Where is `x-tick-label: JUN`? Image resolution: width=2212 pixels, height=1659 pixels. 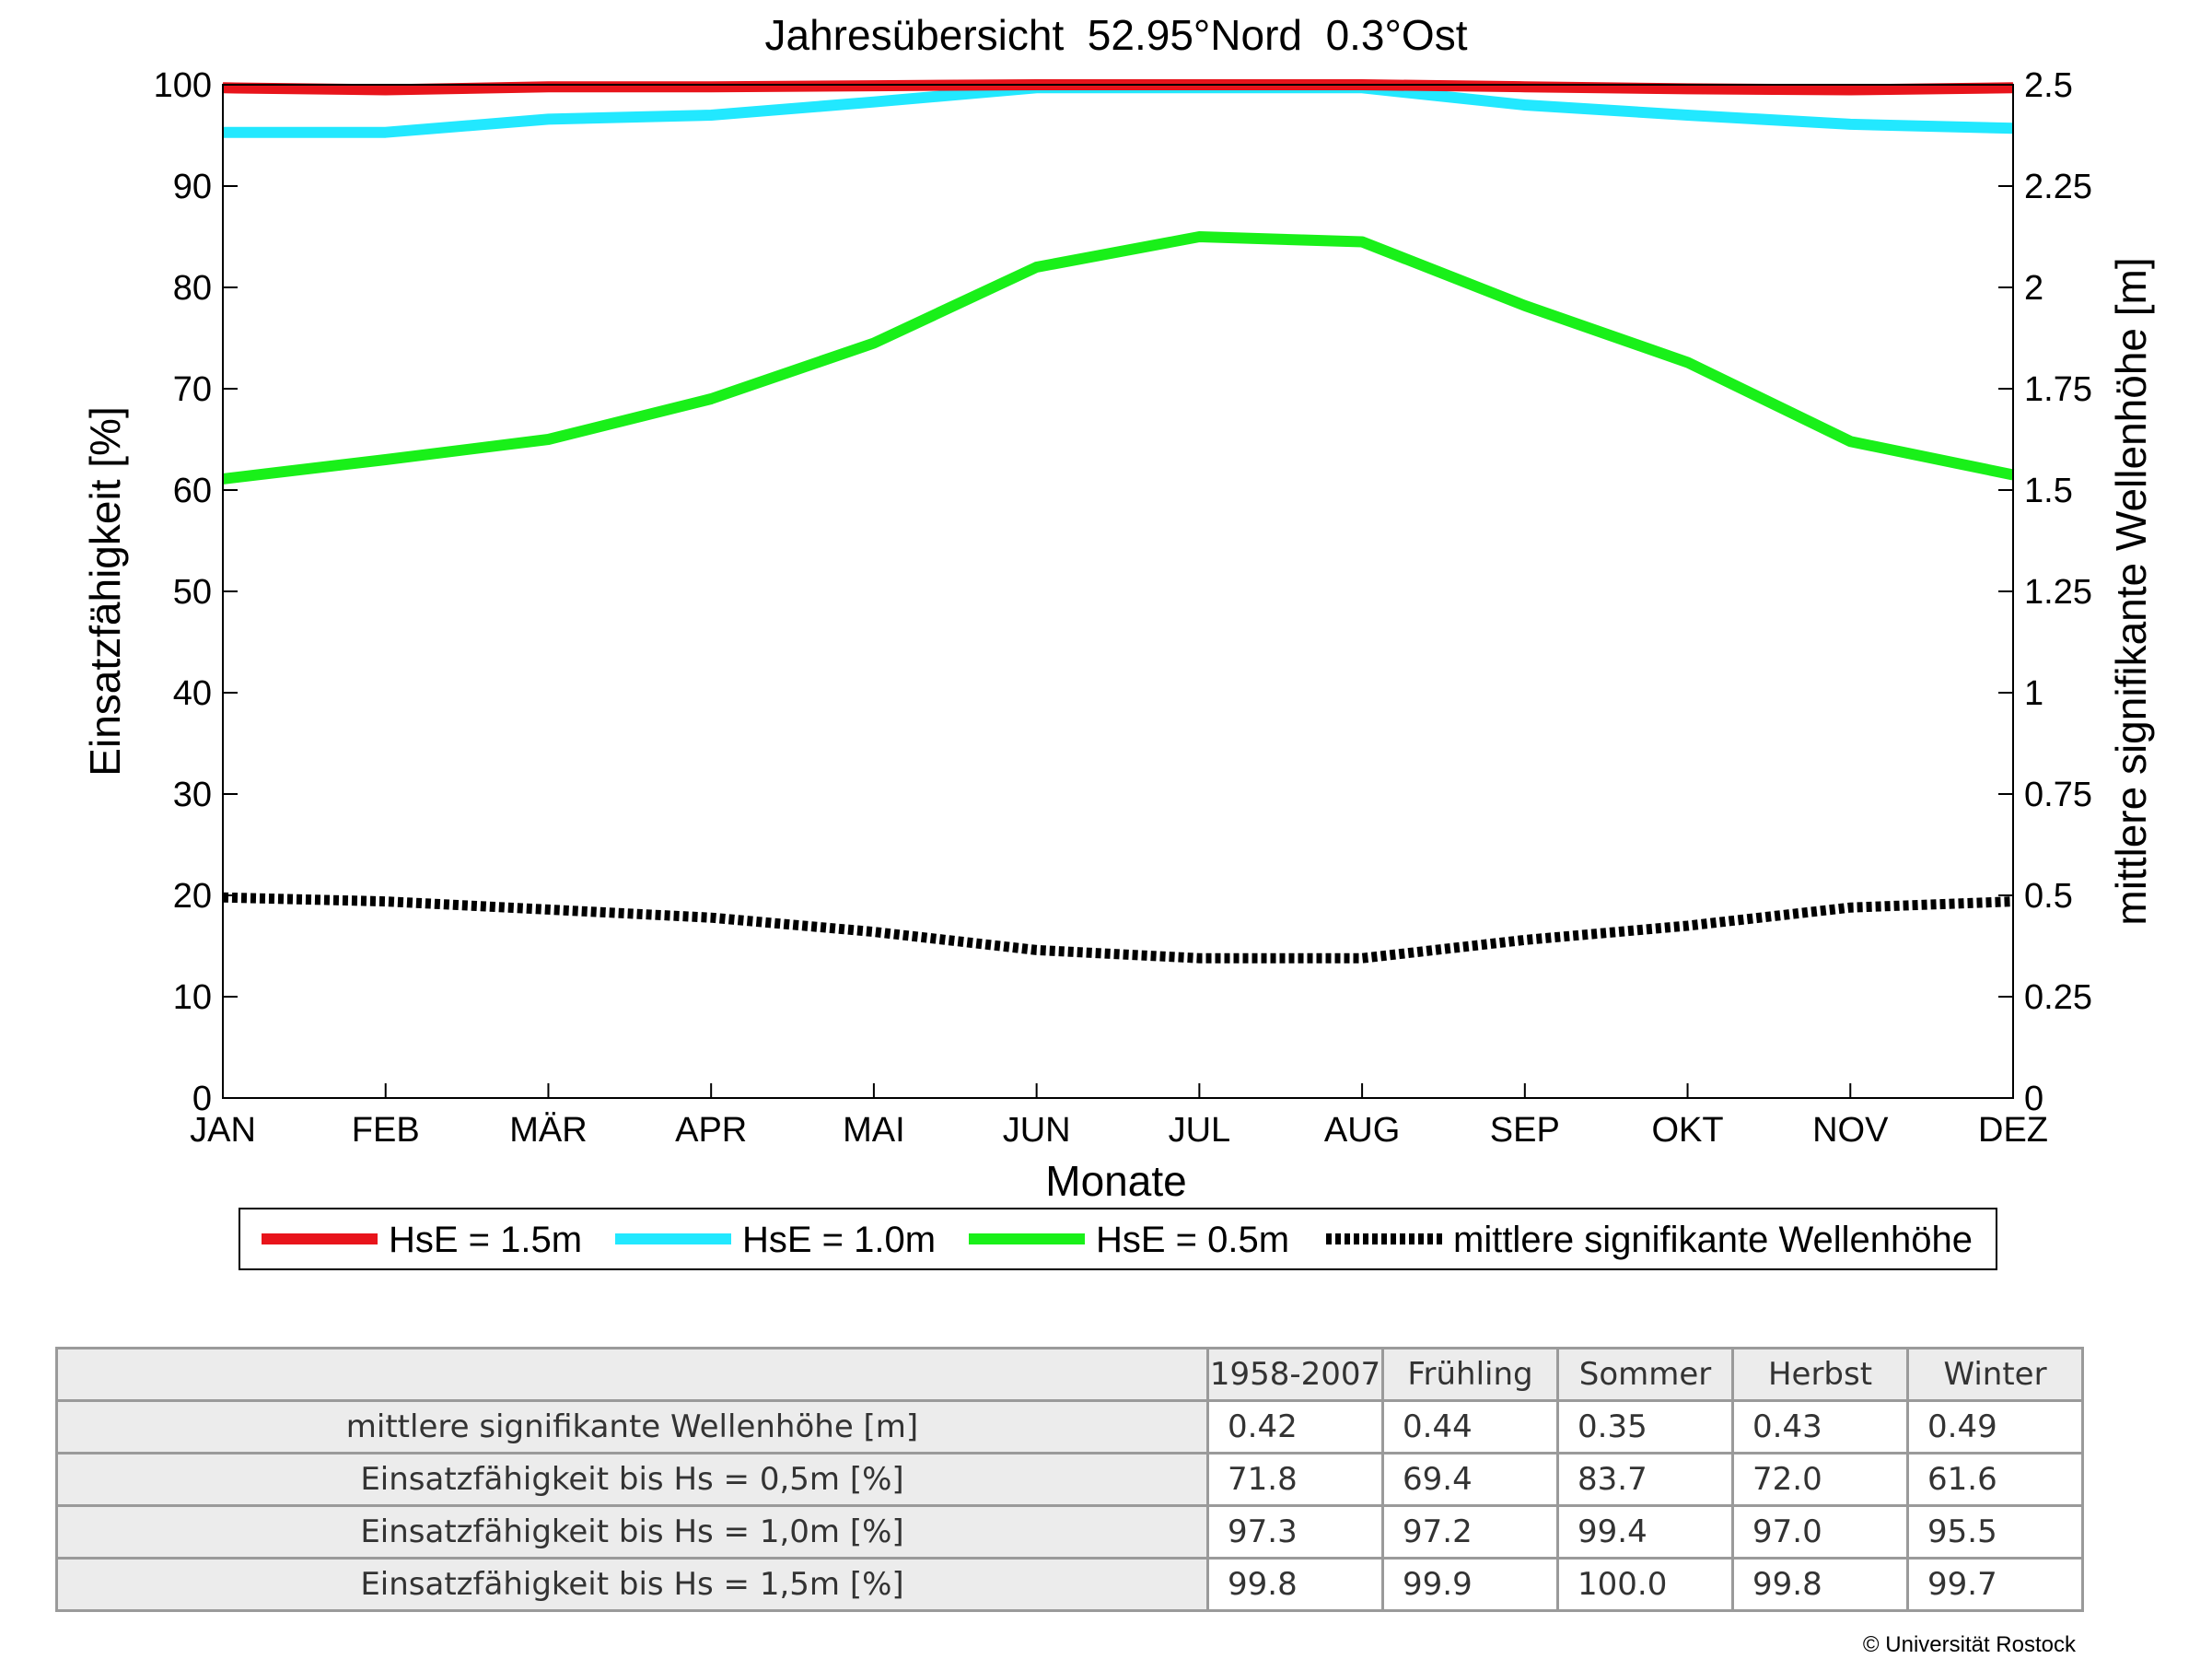 x-tick-label: JUN is located at coordinates (1037, 1130).